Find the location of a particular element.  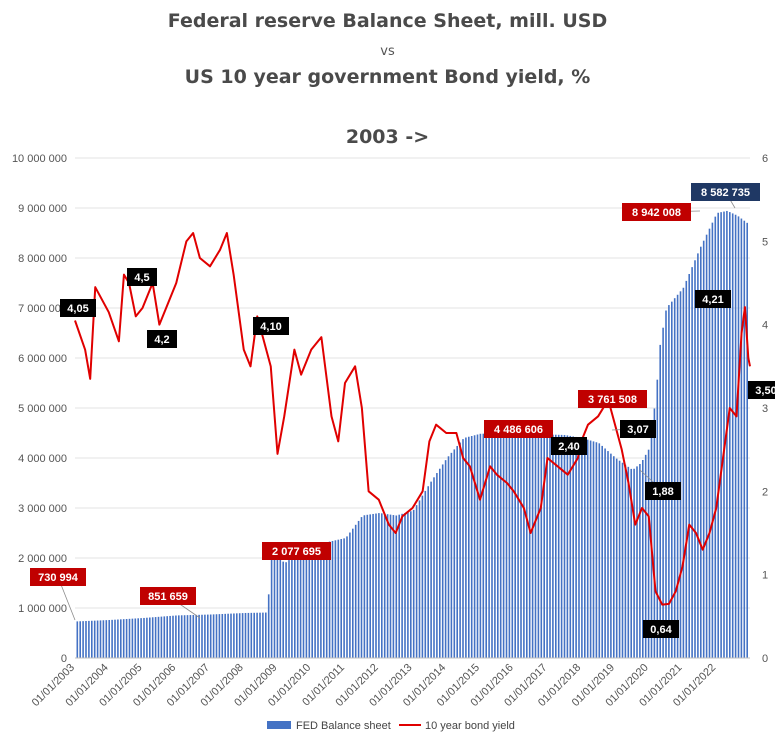

data-label-text: 3,50 is located at coordinates (765, 391).